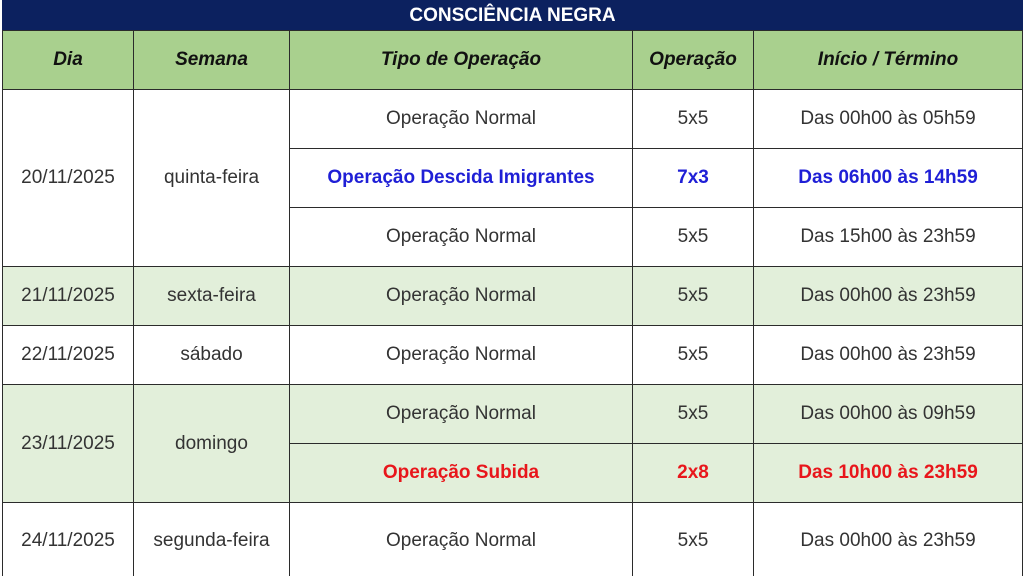 The width and height of the screenshot is (1024, 576). What do you see at coordinates (68, 60) in the screenshot?
I see `column-header-dia: Dia` at bounding box center [68, 60].